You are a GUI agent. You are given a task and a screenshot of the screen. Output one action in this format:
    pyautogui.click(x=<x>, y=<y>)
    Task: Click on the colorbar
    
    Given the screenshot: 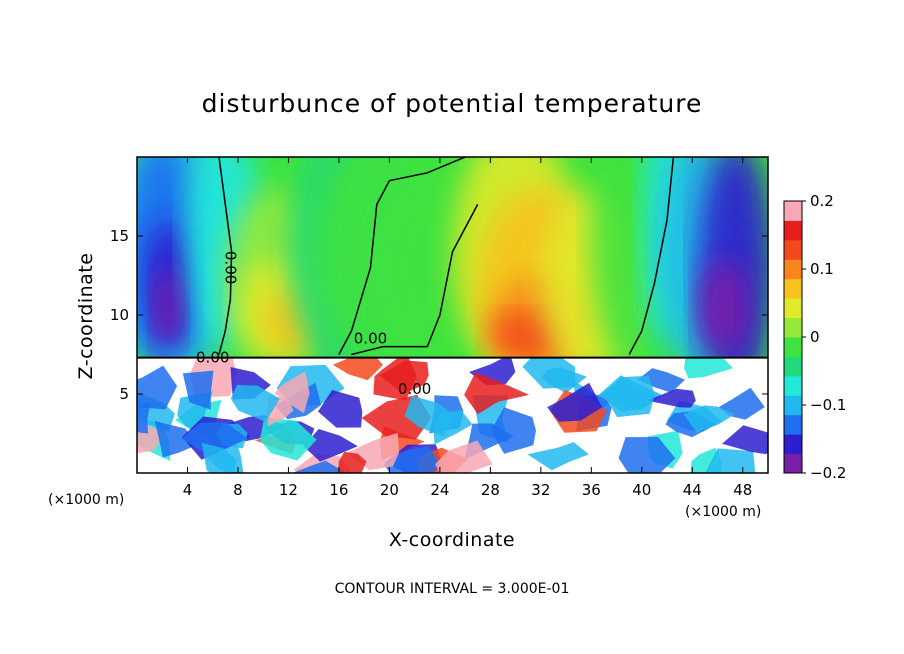 What is the action you would take?
    pyautogui.click(x=793, y=337)
    